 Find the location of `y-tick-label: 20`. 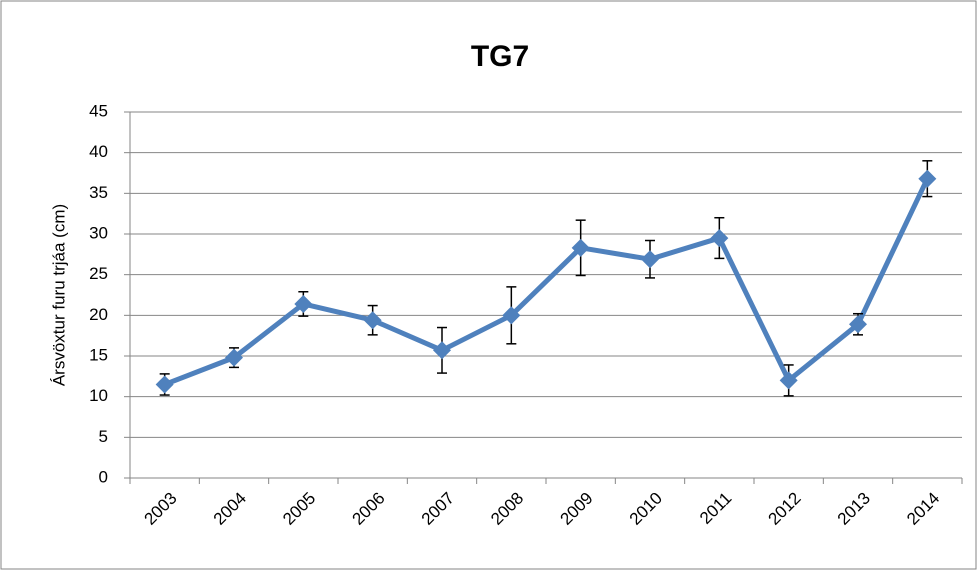

y-tick-label: 20 is located at coordinates (98, 314).